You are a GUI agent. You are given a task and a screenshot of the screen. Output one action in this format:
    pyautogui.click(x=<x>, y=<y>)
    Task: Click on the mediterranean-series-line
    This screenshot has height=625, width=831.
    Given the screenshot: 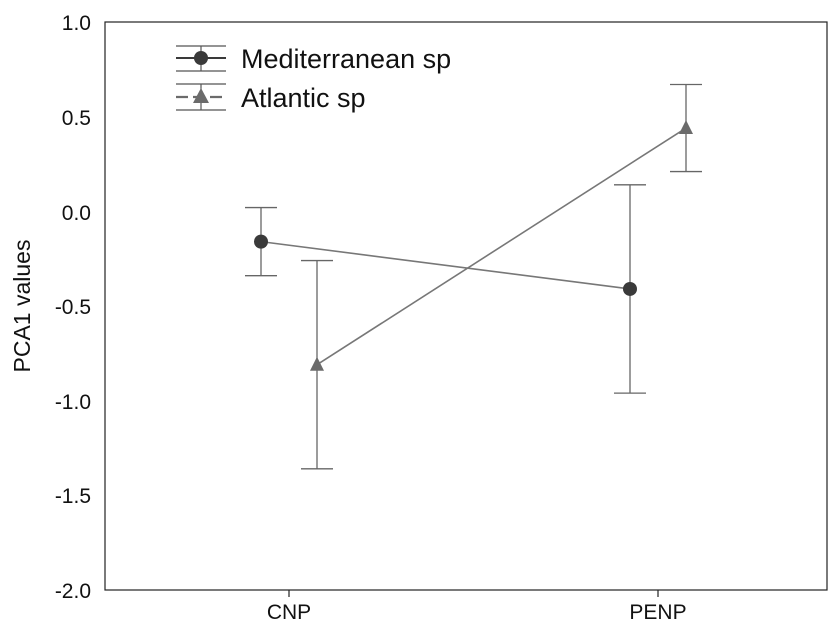 What is the action you would take?
    pyautogui.click(x=445, y=265)
    